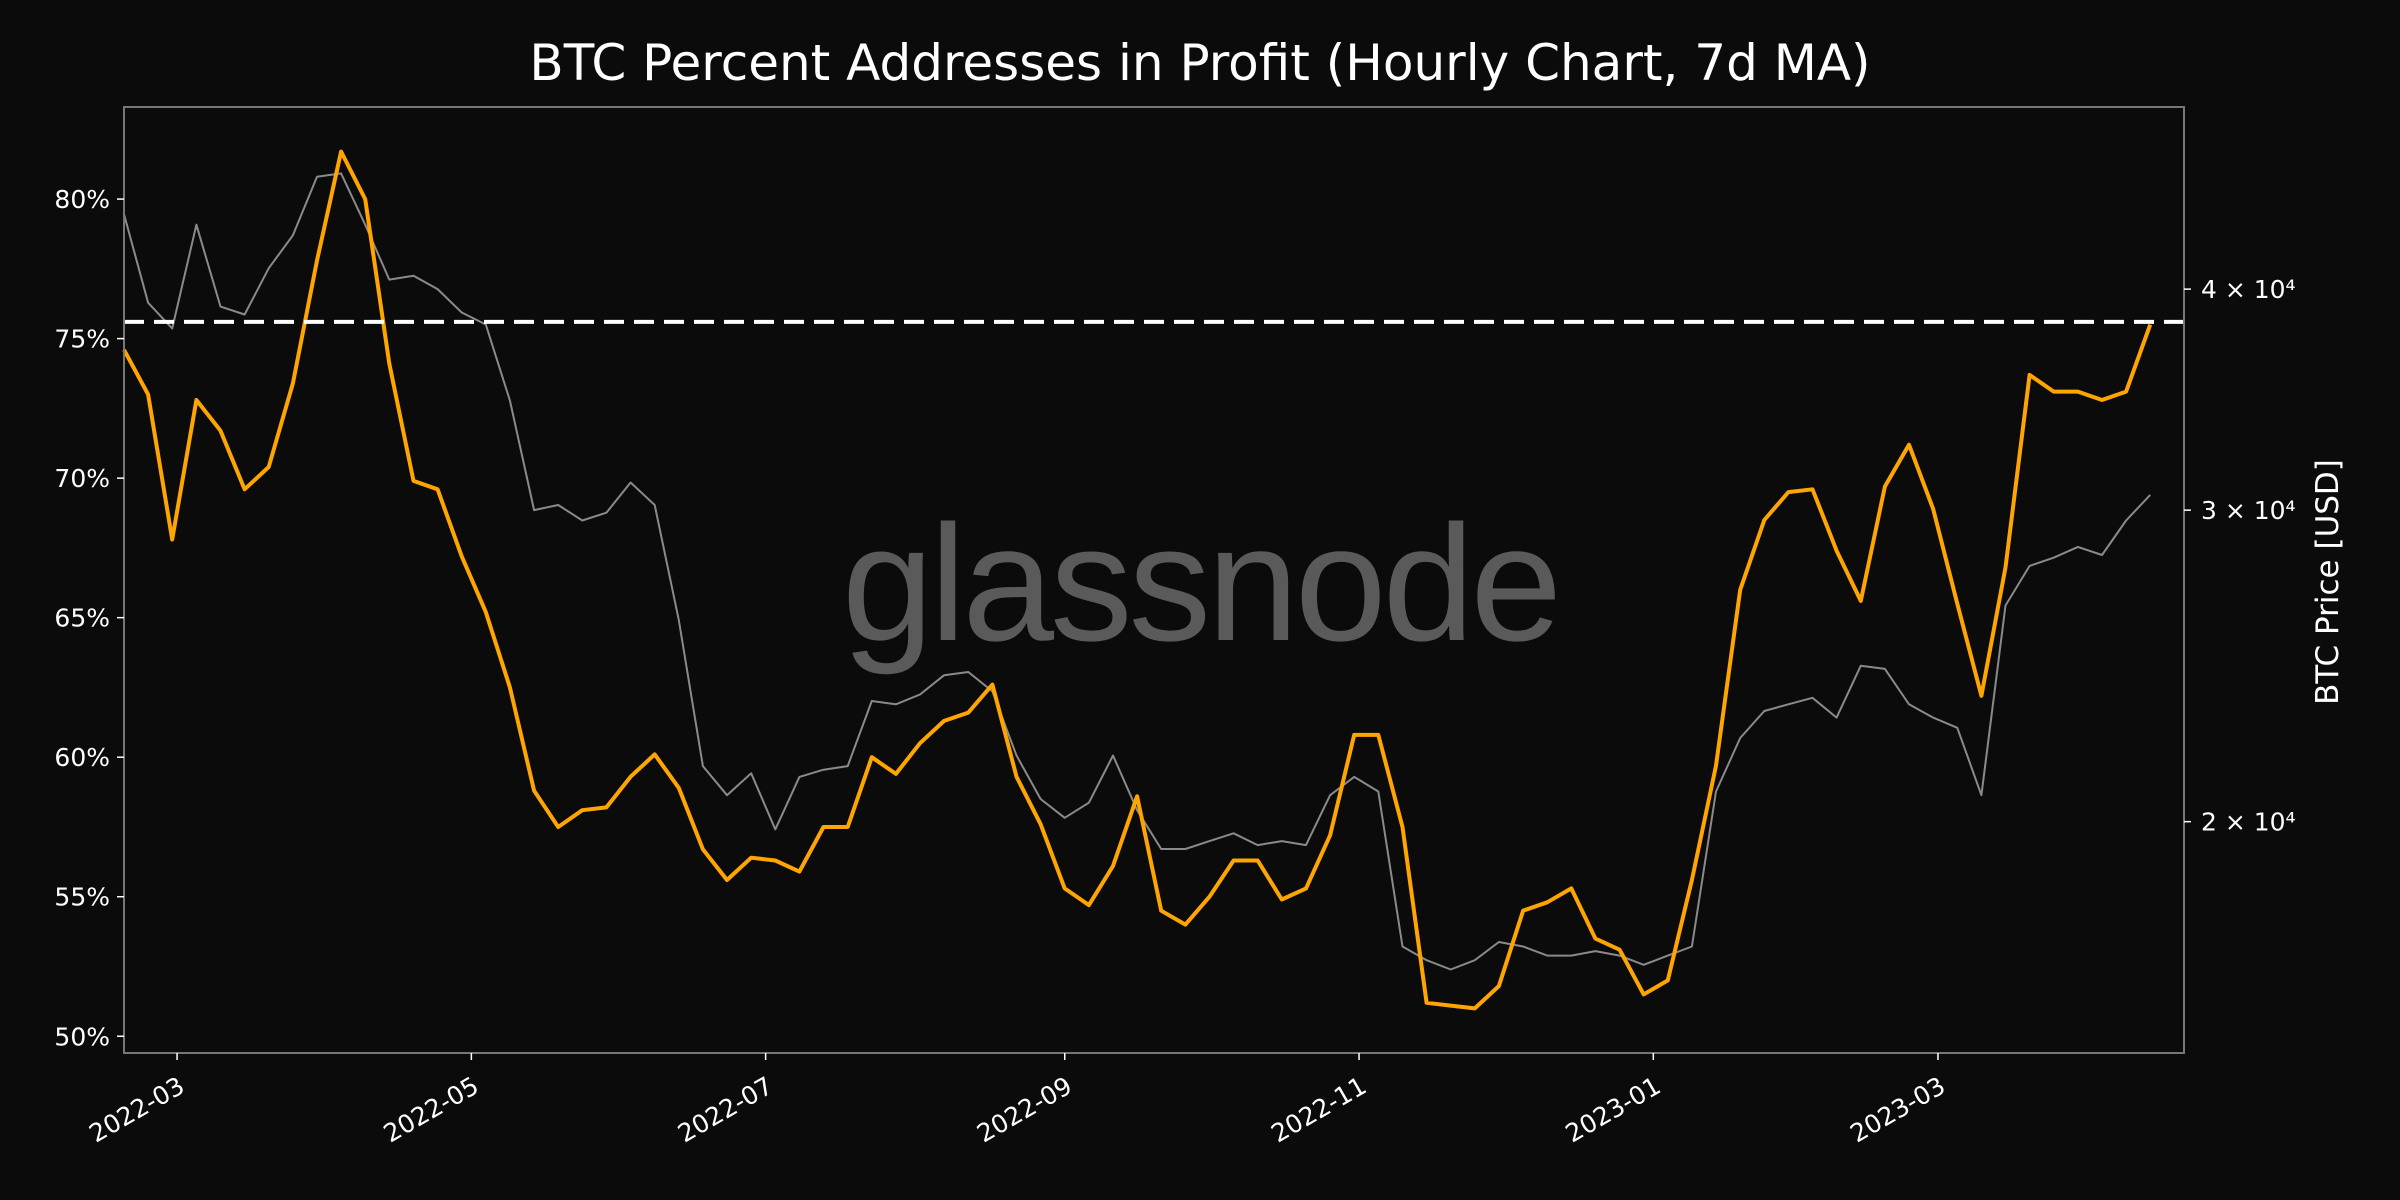 The height and width of the screenshot is (1200, 2400). I want to click on y-right-tick-label: 2 × 10⁴, so click(2248, 822).